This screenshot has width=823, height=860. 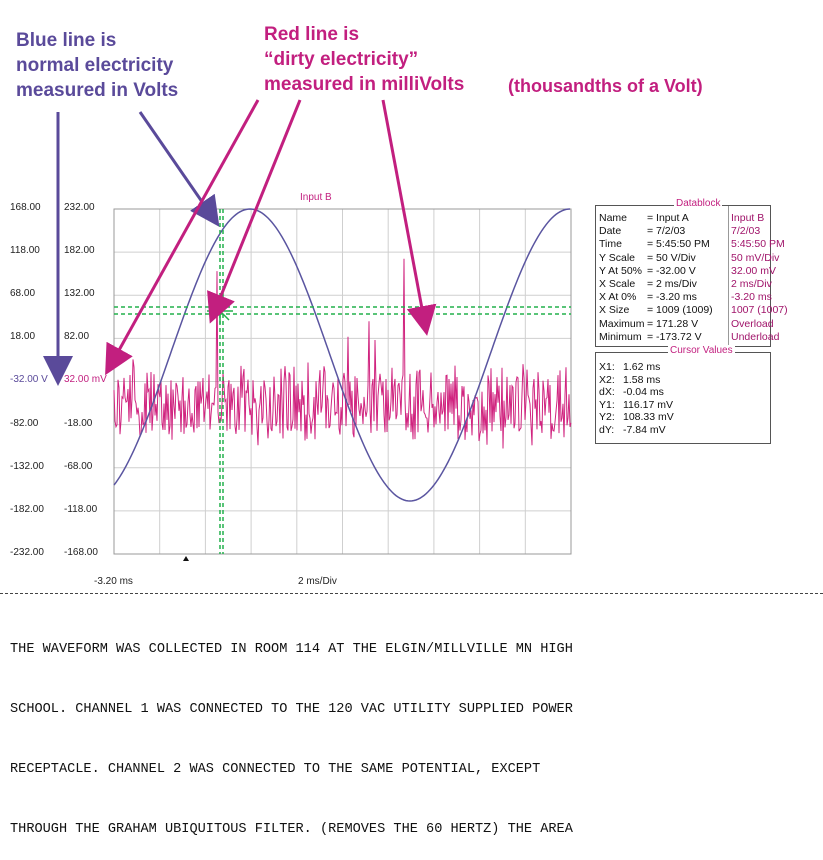 What do you see at coordinates (23, 337) in the screenshot?
I see `left-axis-tick: 18.00` at bounding box center [23, 337].